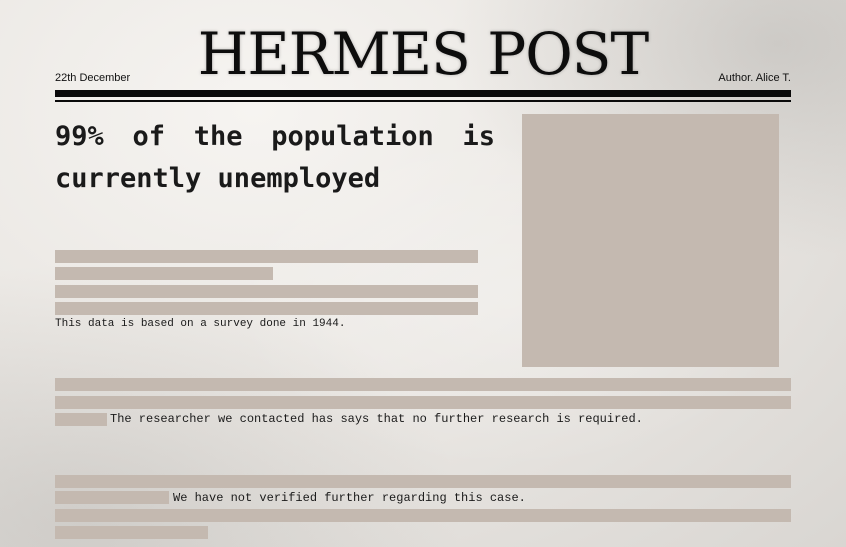 The height and width of the screenshot is (547, 846). Describe the element at coordinates (93, 78) in the screenshot. I see `issue-date: 22th December` at that location.